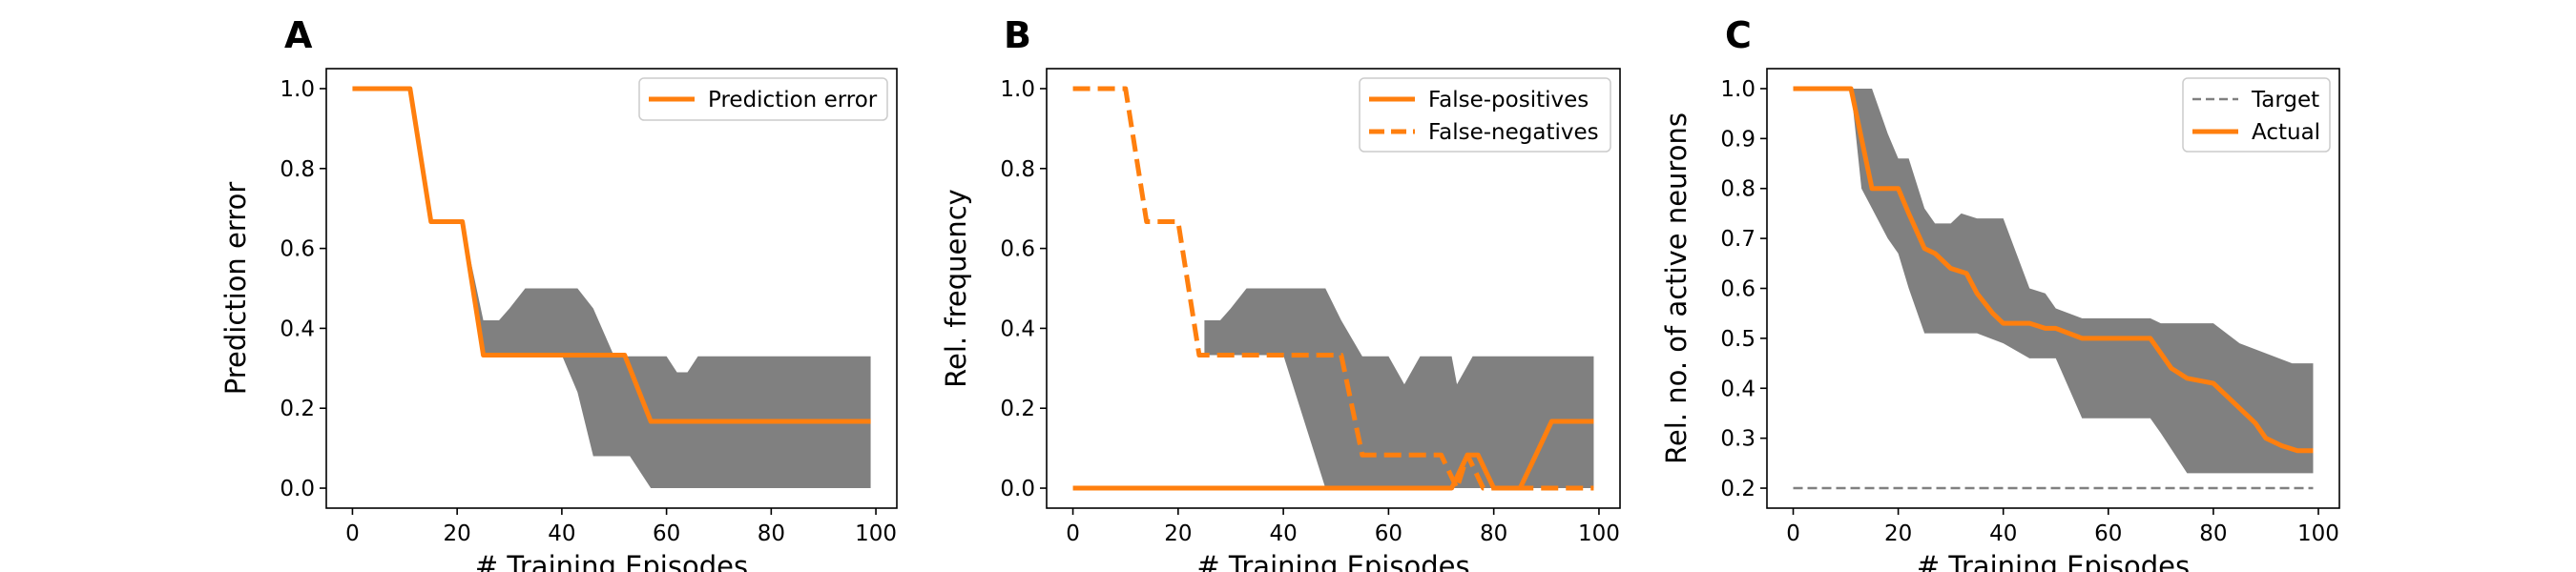  Describe the element at coordinates (1737, 439) in the screenshot. I see `panel-c-ytick-label: 0.3` at that location.